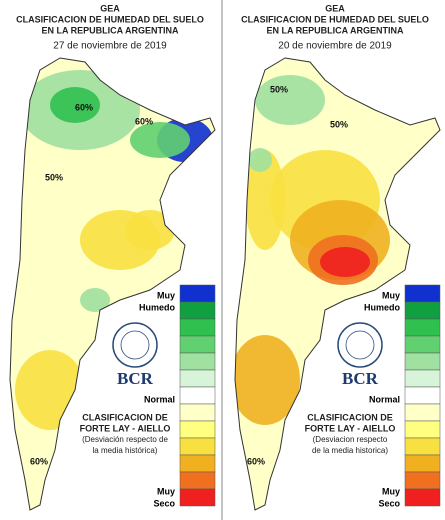 The image size is (445, 520). What do you see at coordinates (335, 46) in the screenshot?
I see `map-date: 20 de noviembre de 2019` at bounding box center [335, 46].